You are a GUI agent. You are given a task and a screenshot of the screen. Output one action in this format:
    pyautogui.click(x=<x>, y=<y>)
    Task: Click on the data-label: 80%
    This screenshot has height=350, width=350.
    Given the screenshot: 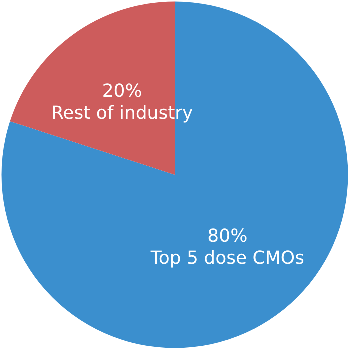 What is the action you would take?
    pyautogui.click(x=228, y=237)
    